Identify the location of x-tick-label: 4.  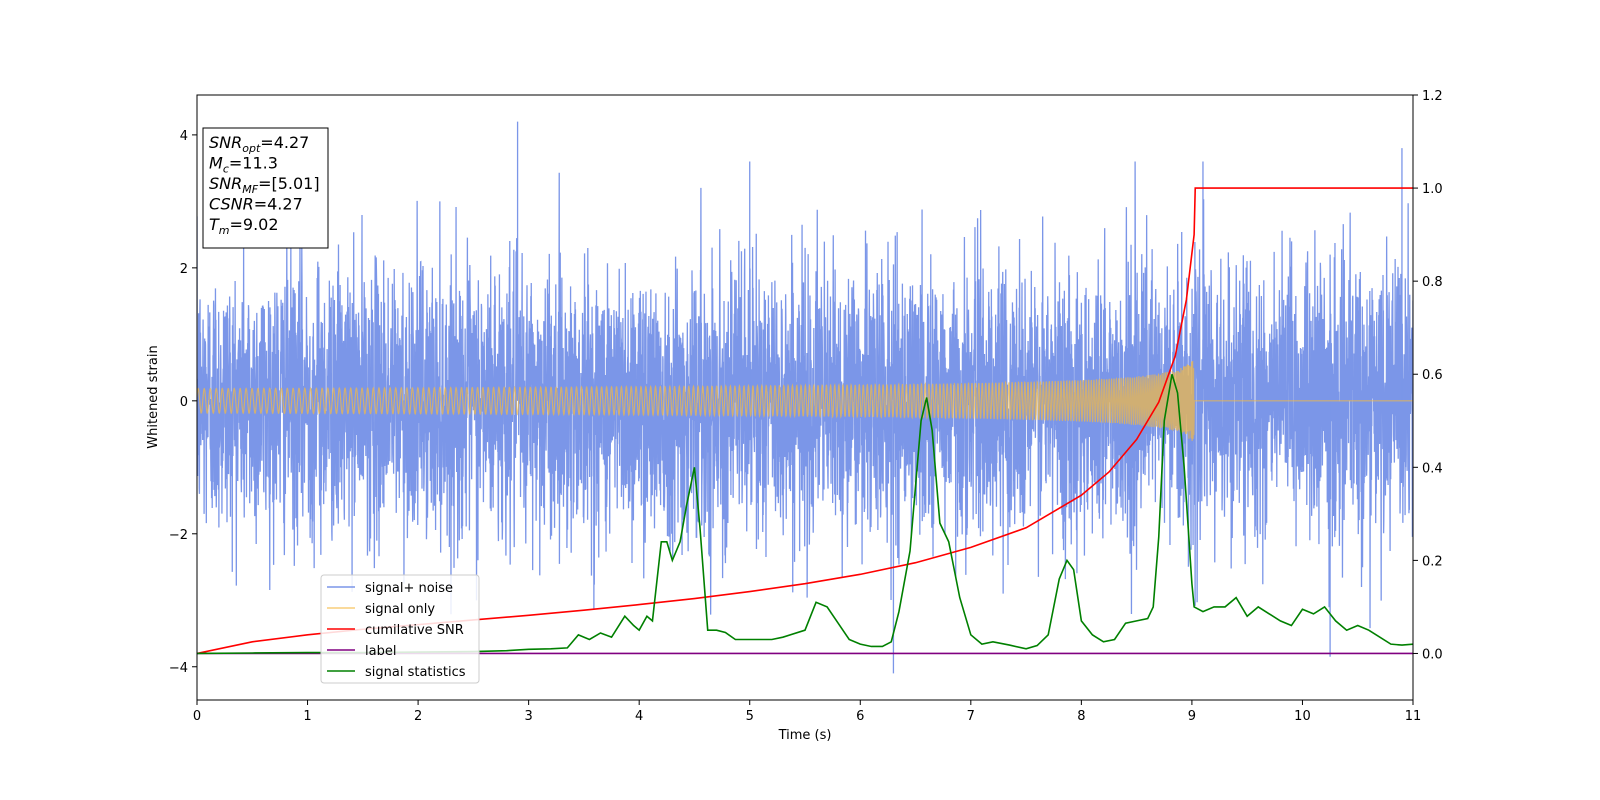
(639, 716).